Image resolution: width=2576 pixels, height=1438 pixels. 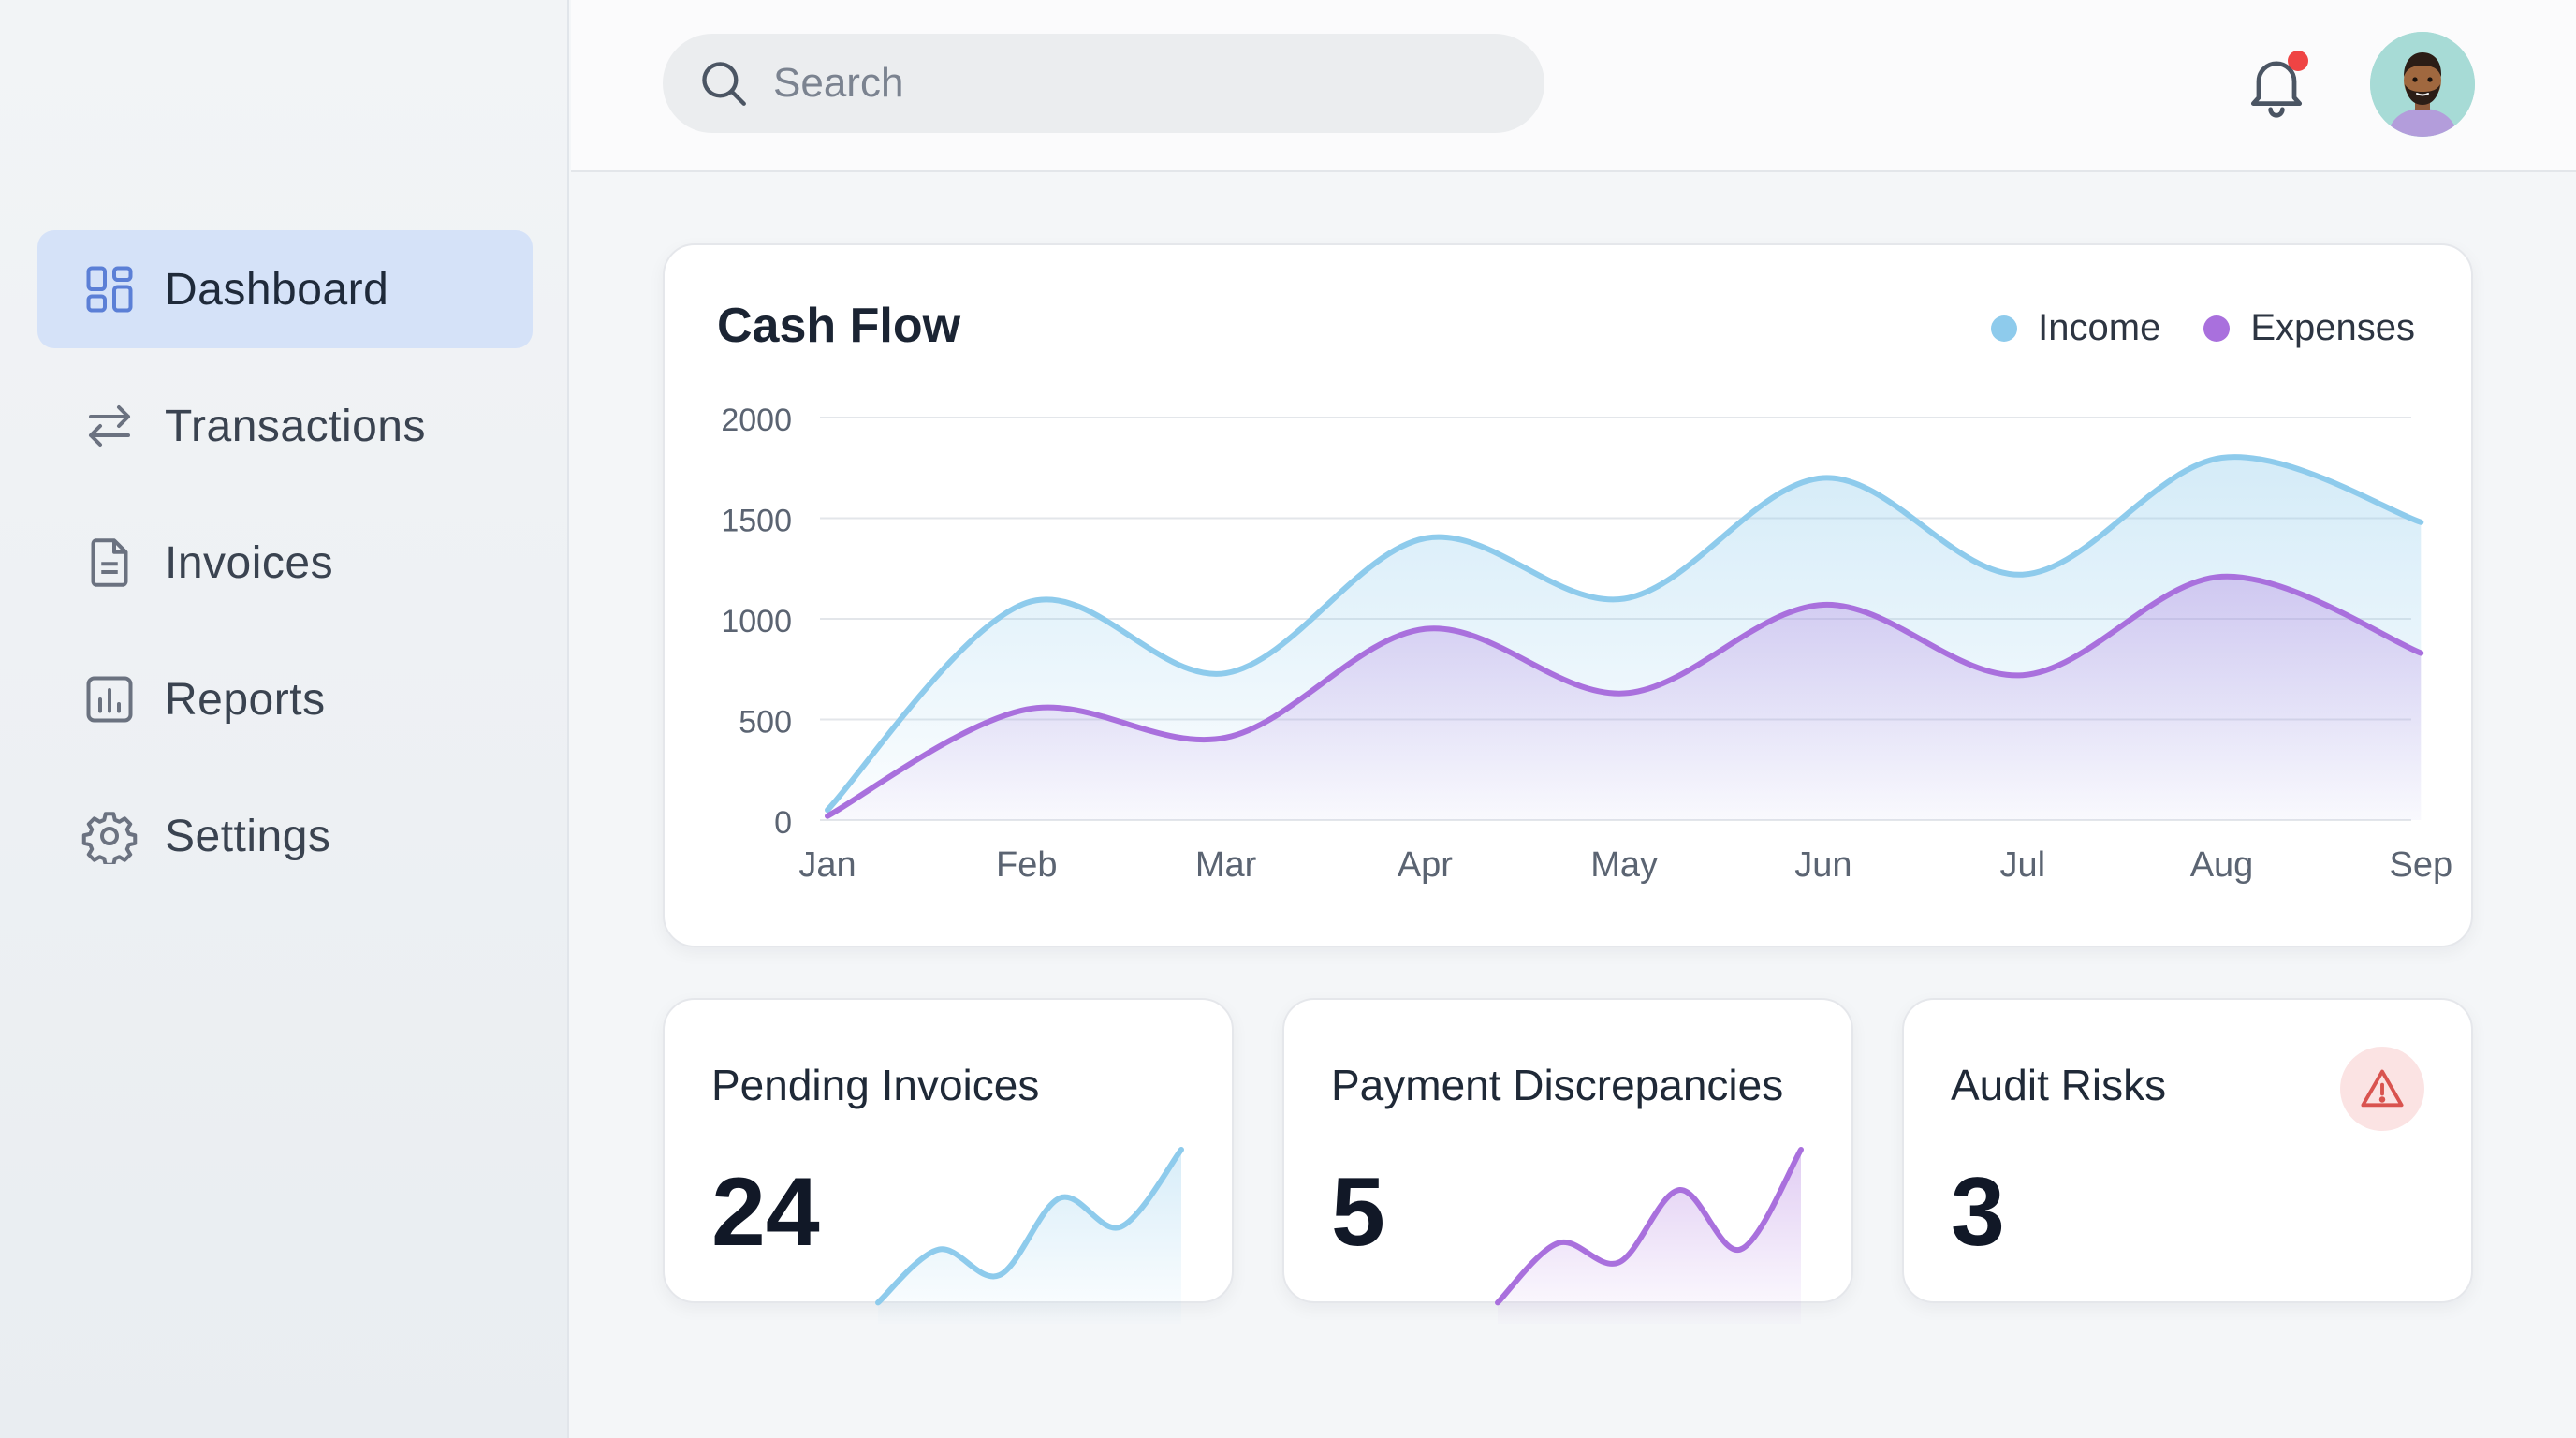 I want to click on sidebar-item-label: Transactions, so click(x=295, y=426).